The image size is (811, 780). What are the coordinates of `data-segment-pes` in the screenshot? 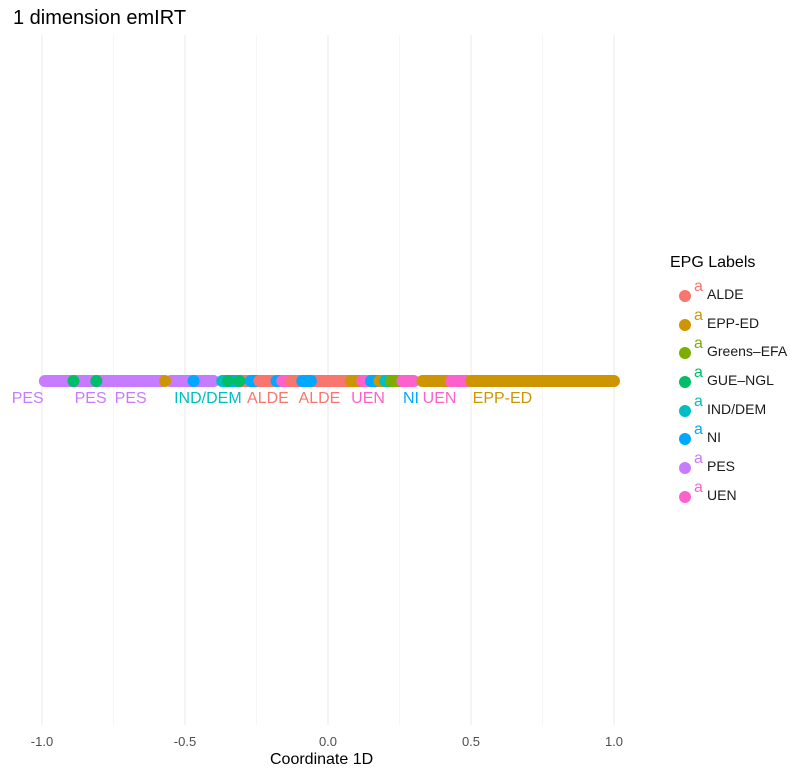 It's located at (103, 381).